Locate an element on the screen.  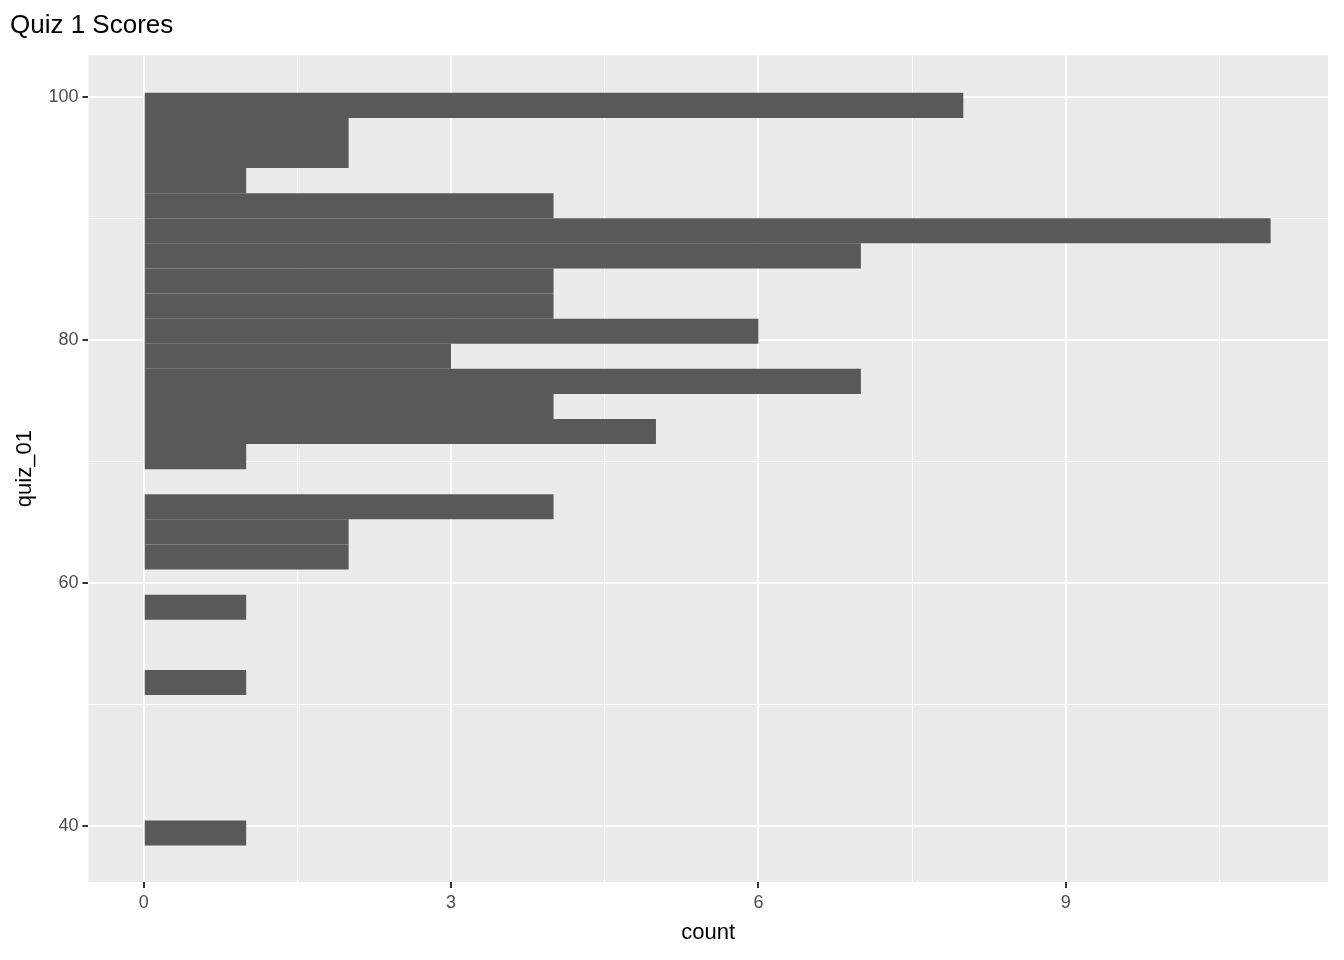
y-tick-label: 100 is located at coordinates (63, 96).